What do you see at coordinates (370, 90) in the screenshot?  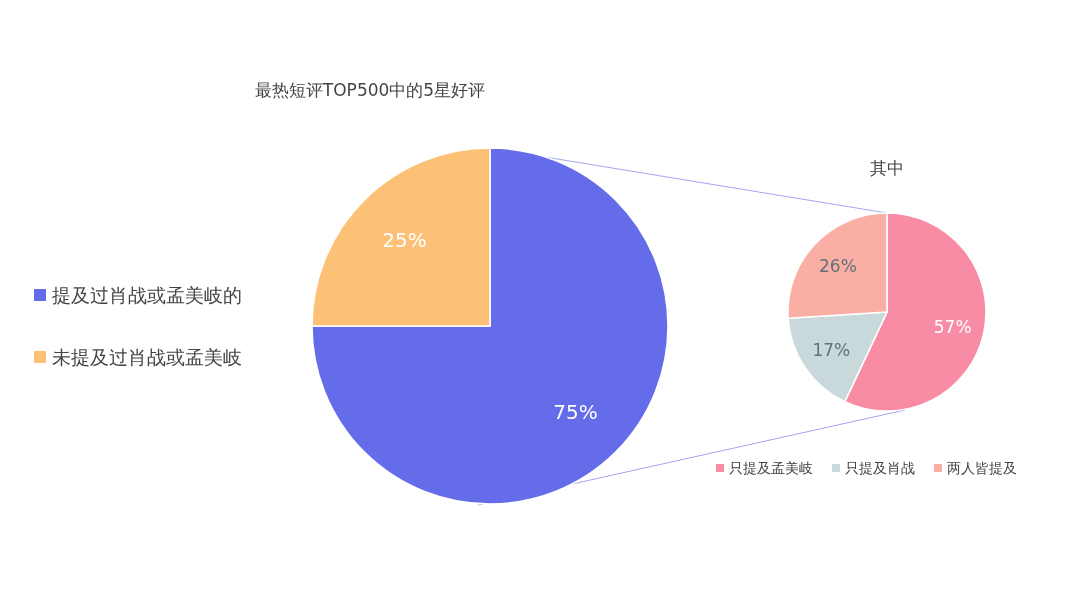 I see `chart-title: 最热短评TOP500中的5星好评` at bounding box center [370, 90].